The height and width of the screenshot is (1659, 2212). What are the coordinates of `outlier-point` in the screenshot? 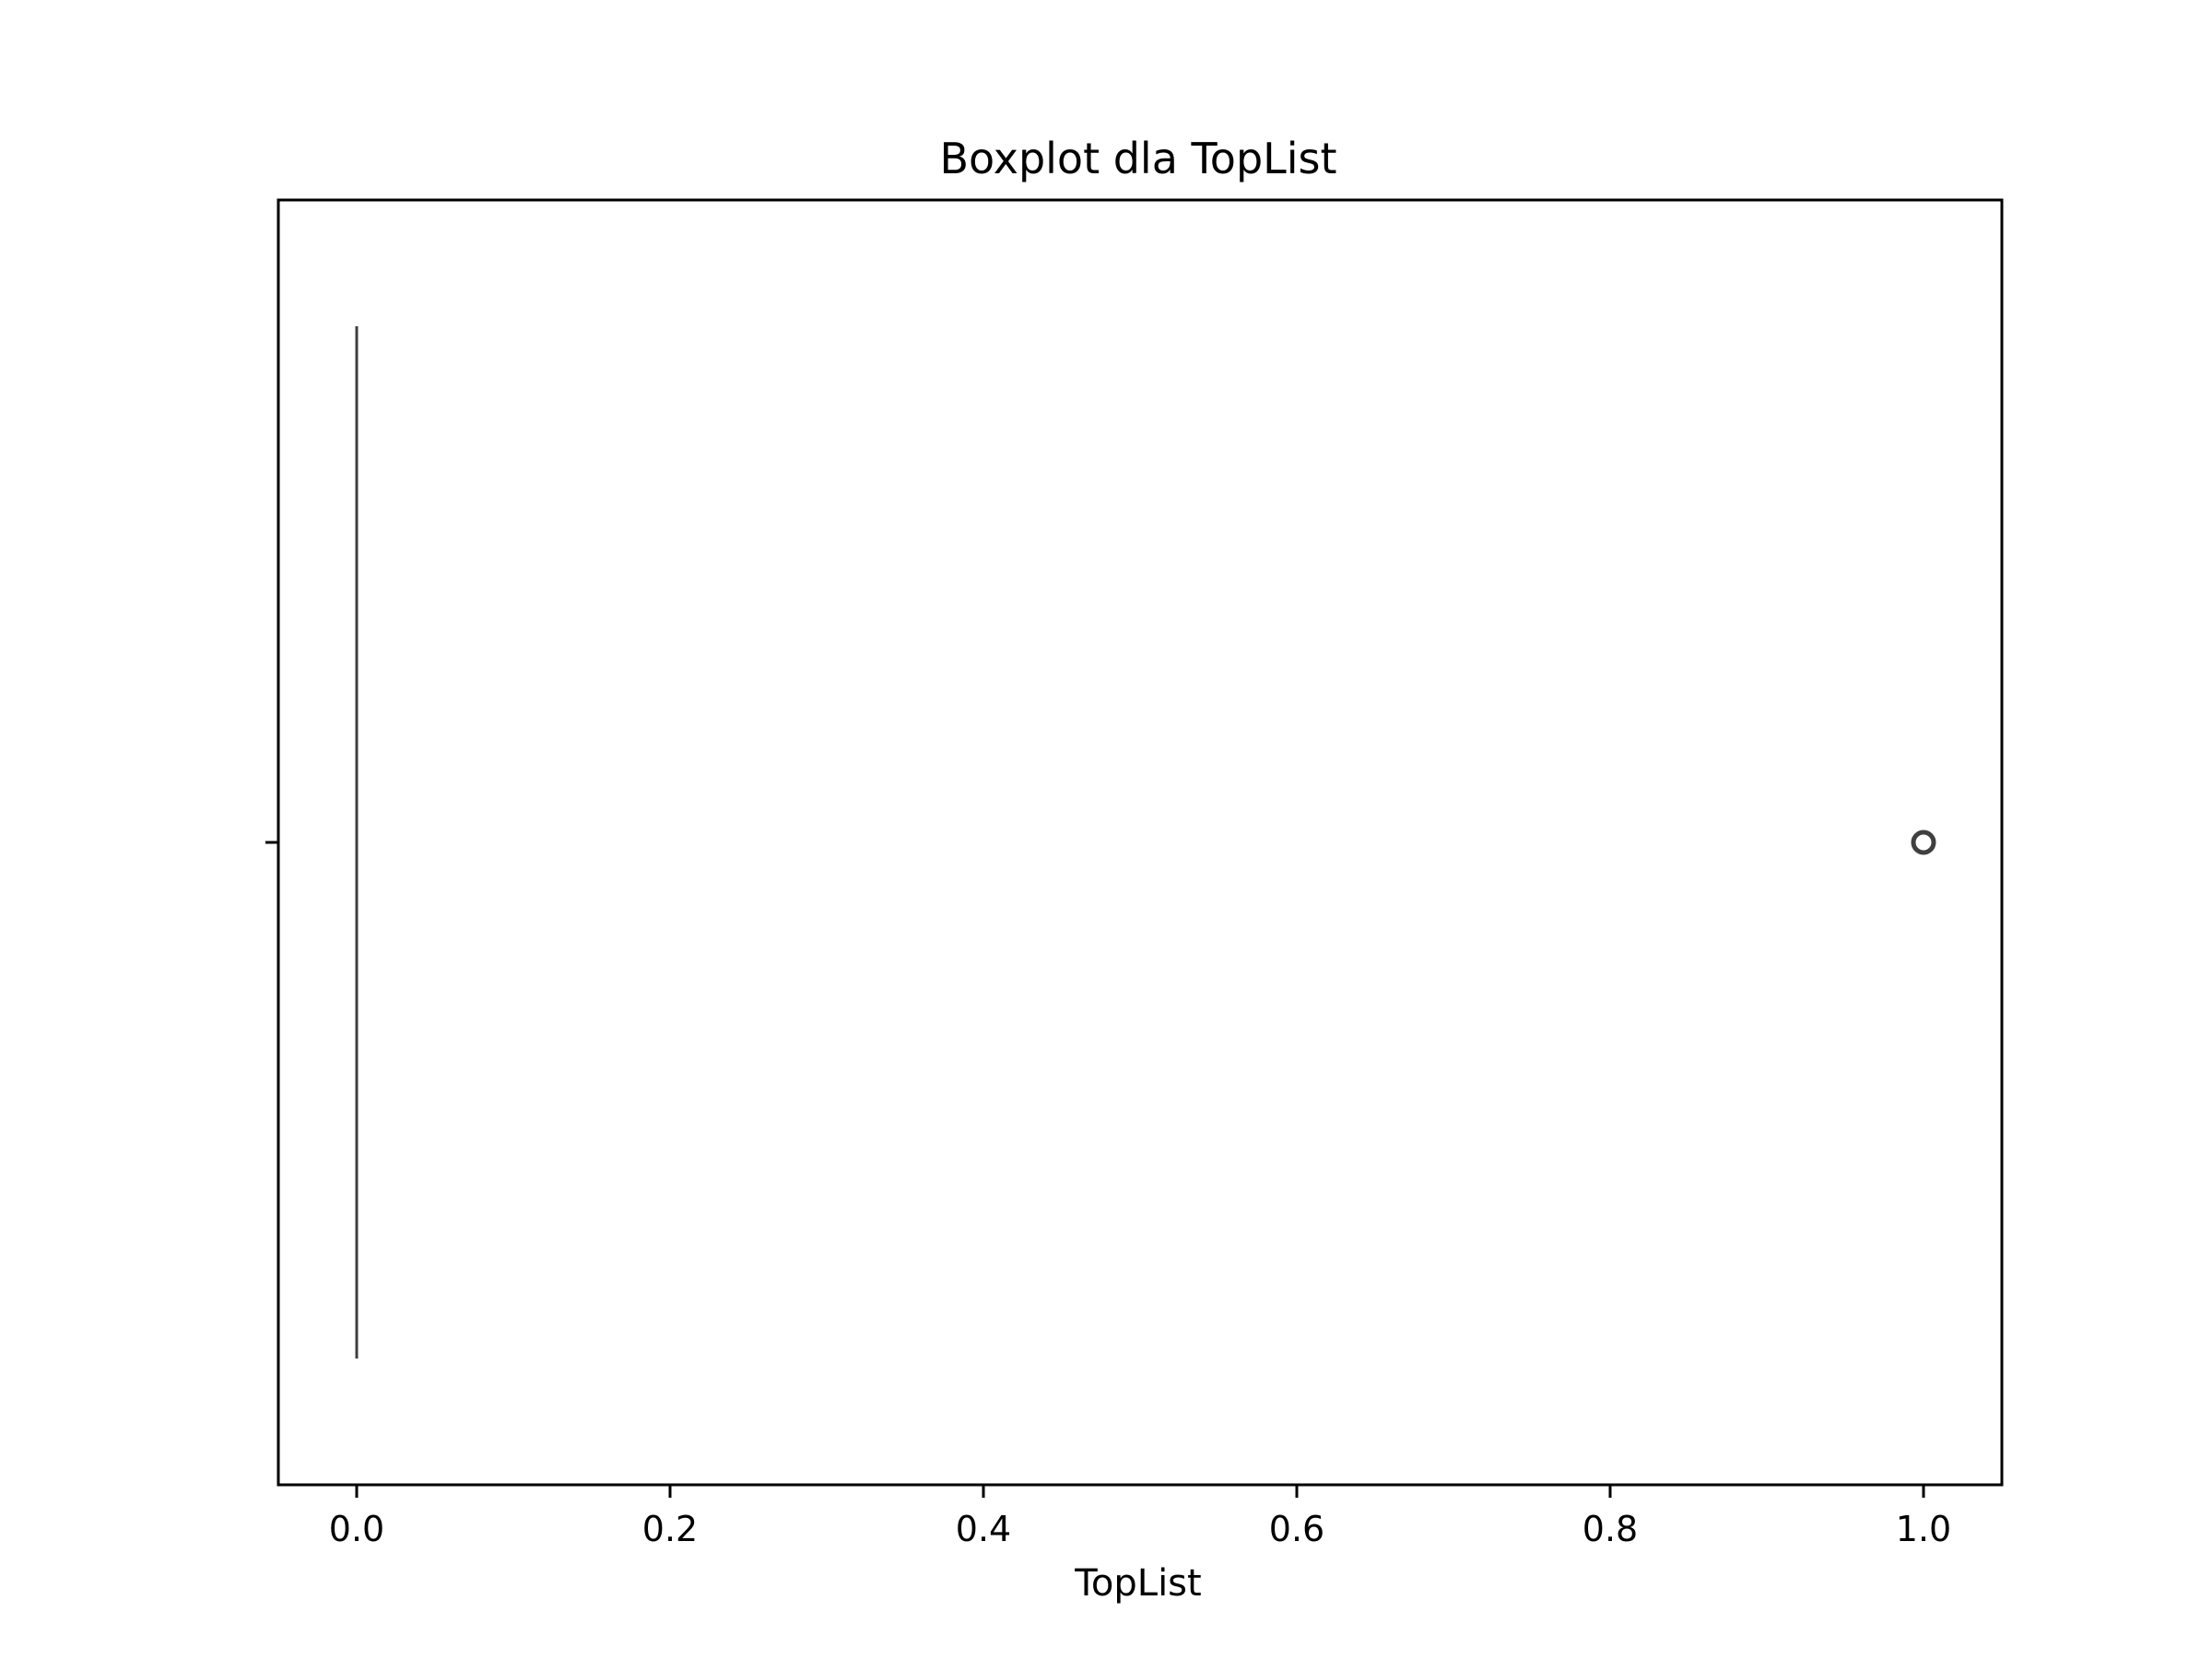 It's located at (1923, 842).